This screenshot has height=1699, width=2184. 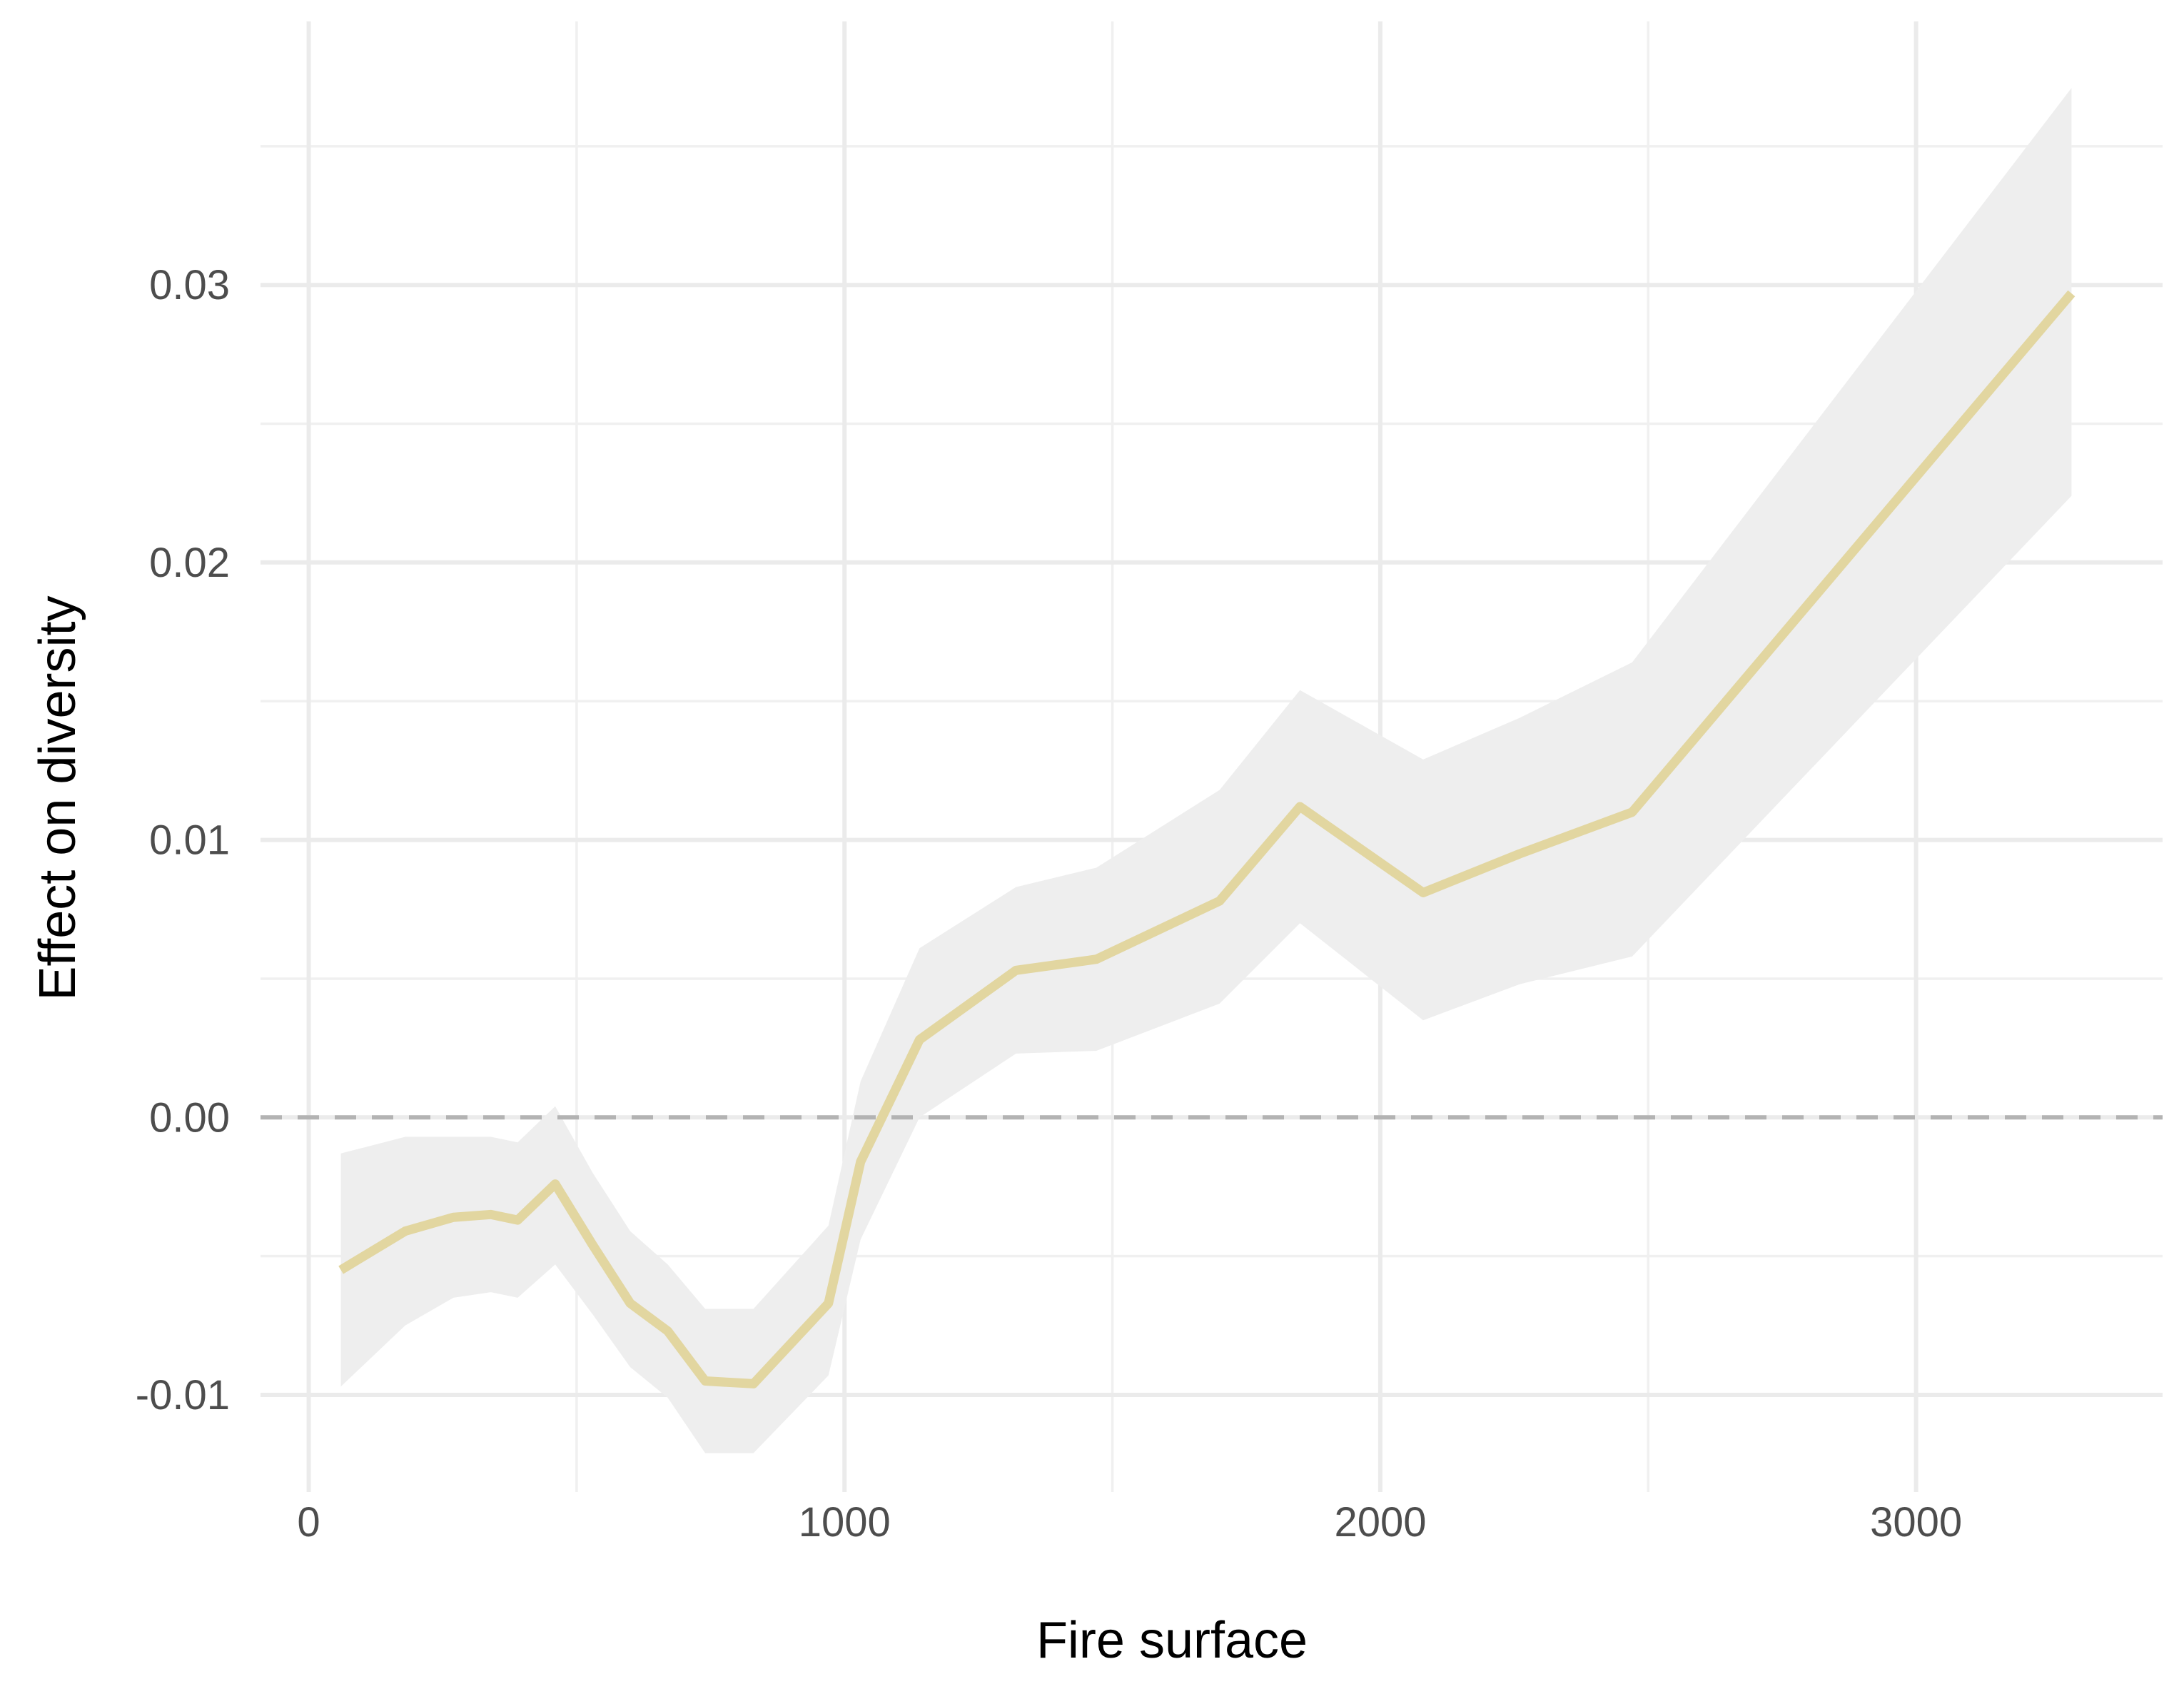 I want to click on y-tick-label: 0.02, so click(x=189, y=563).